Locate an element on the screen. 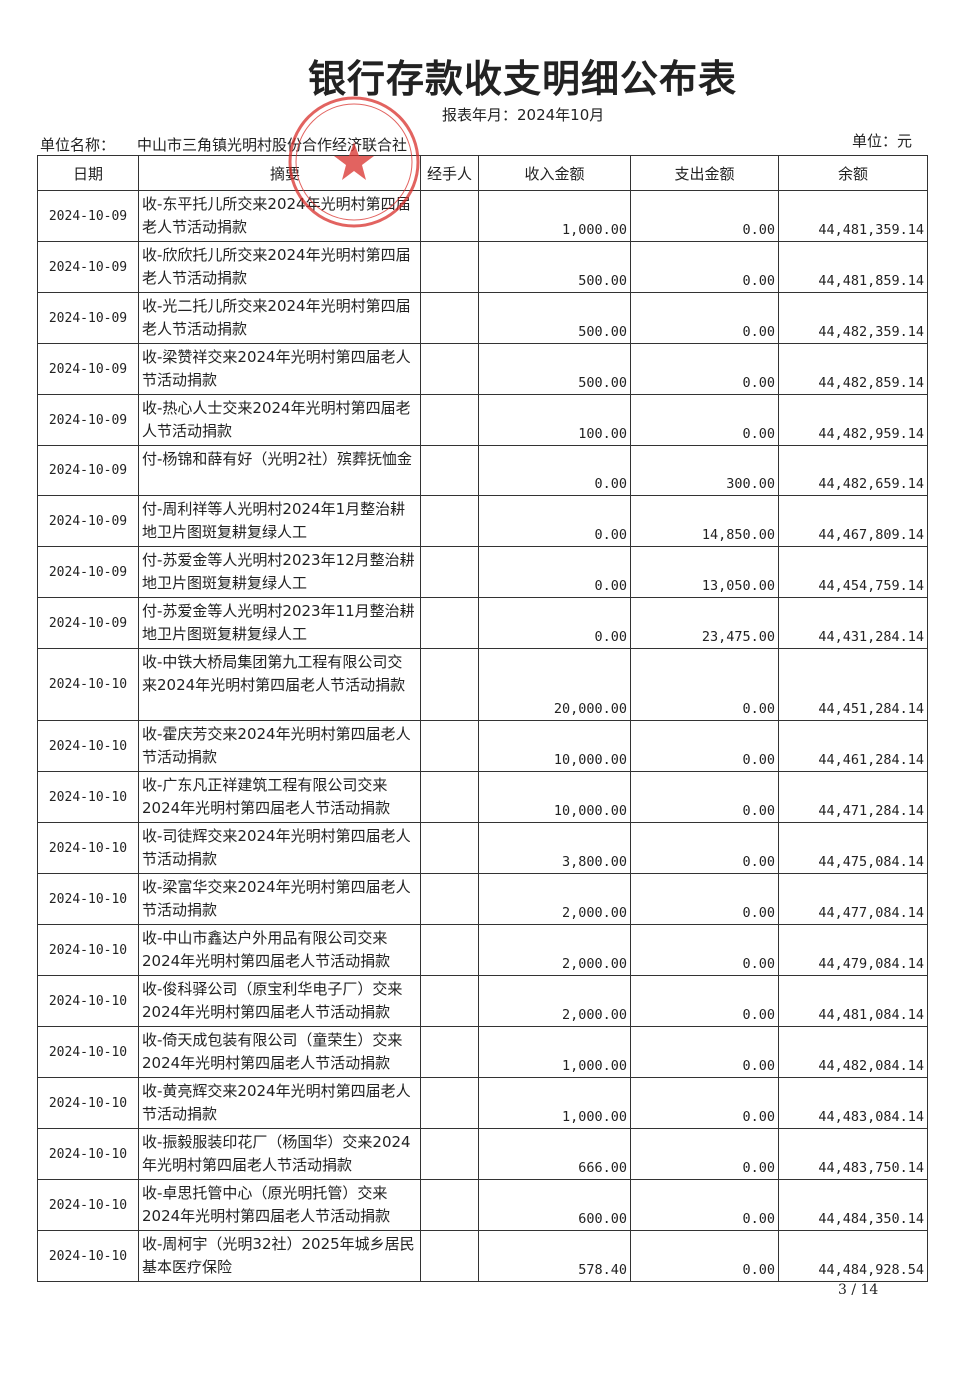 The height and width of the screenshot is (1384, 980). balance-cell: 44,482,659.14 is located at coordinates (853, 470).